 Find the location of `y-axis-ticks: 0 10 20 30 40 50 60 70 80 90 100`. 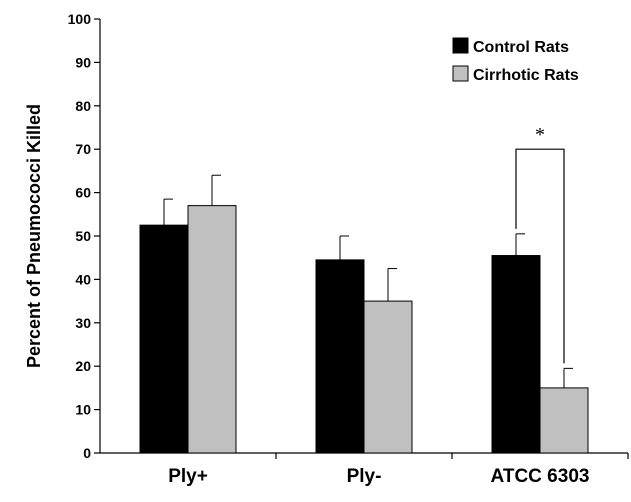

y-axis-ticks: 0 10 20 30 40 50 60 70 80 90 100 is located at coordinates (84, 236).